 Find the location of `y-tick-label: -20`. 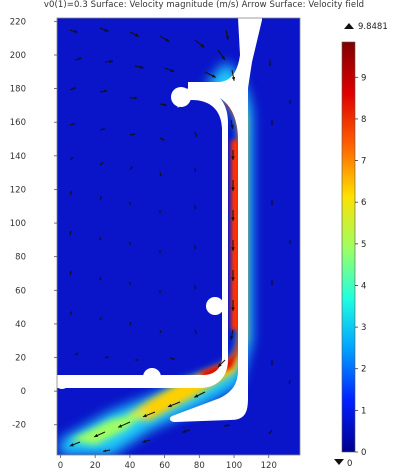

y-tick-label: -20 is located at coordinates (19, 426).